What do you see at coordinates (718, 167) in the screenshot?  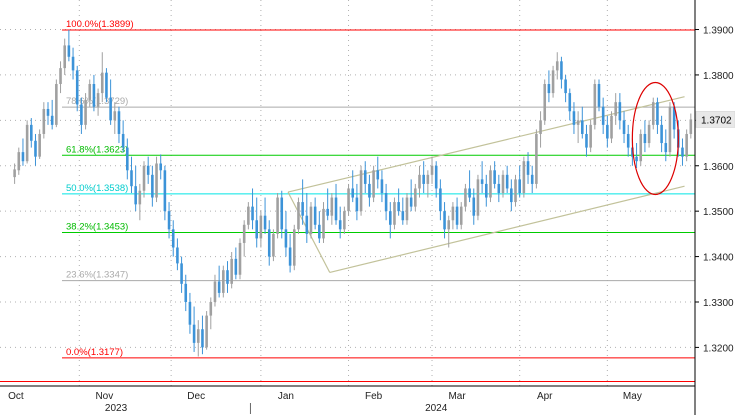 I see `y-tick-label: 1.3600` at bounding box center [718, 167].